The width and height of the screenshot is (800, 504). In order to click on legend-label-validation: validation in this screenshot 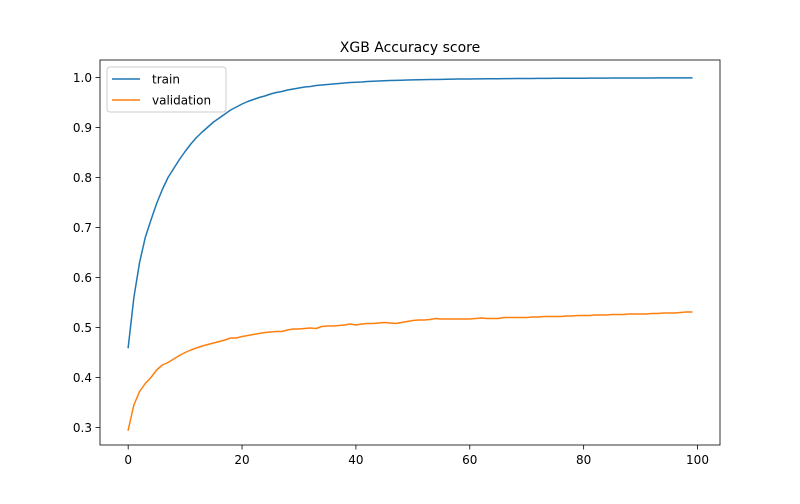, I will do `click(181, 100)`.